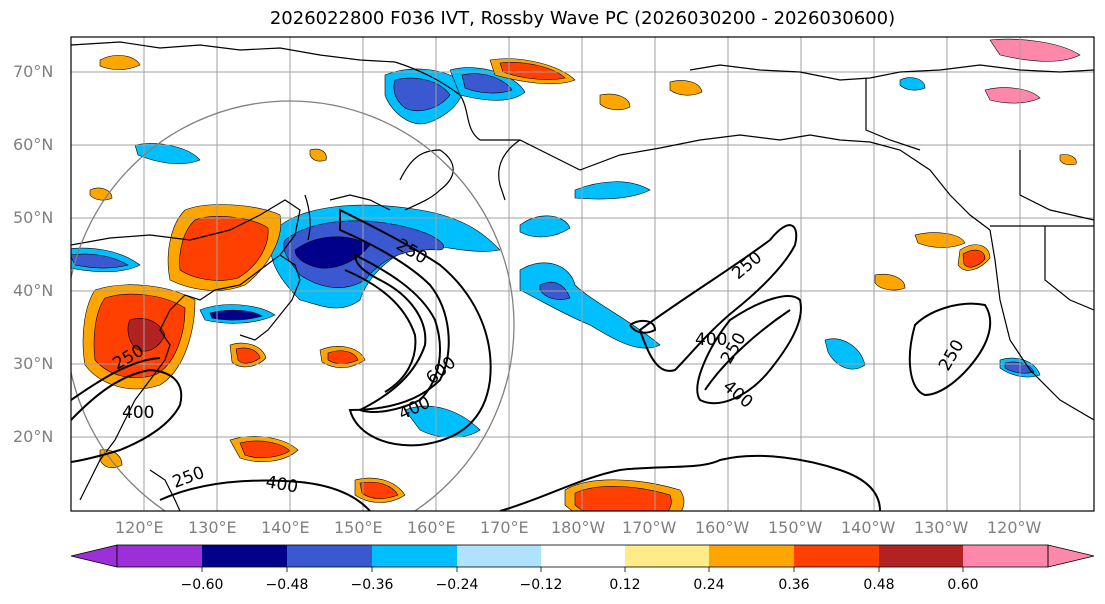 The image size is (1105, 604). What do you see at coordinates (285, 527) in the screenshot?
I see `lon-label-140e: 140°E` at bounding box center [285, 527].